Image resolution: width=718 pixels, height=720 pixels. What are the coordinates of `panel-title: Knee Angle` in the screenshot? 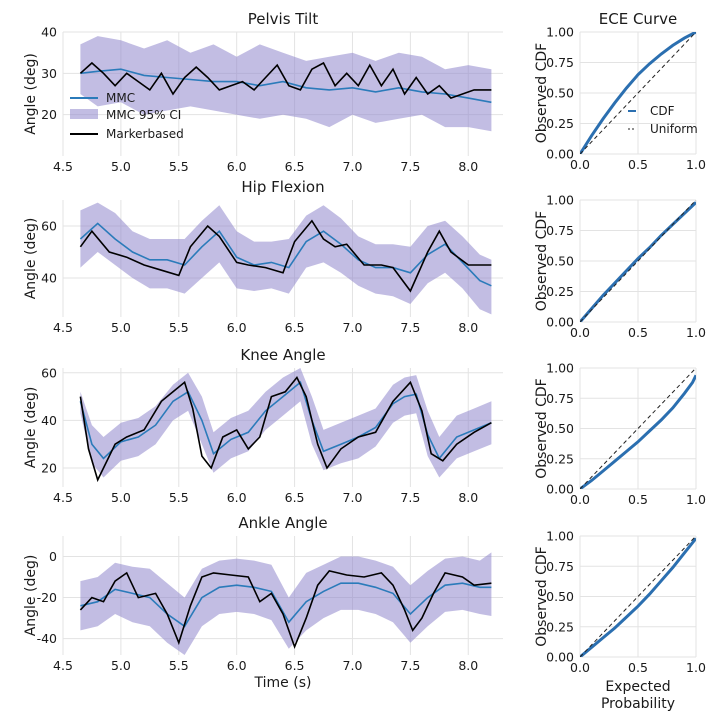 It's located at (282, 355).